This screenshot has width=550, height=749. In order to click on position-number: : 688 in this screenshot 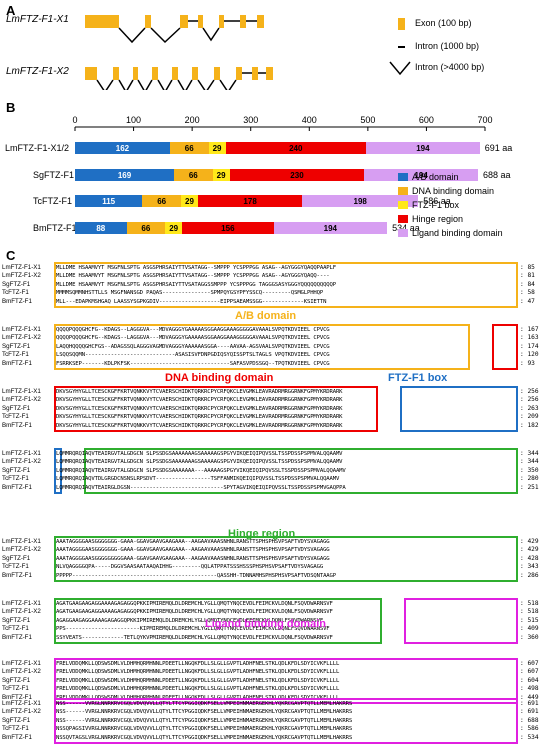, I will do `click(529, 720)`.